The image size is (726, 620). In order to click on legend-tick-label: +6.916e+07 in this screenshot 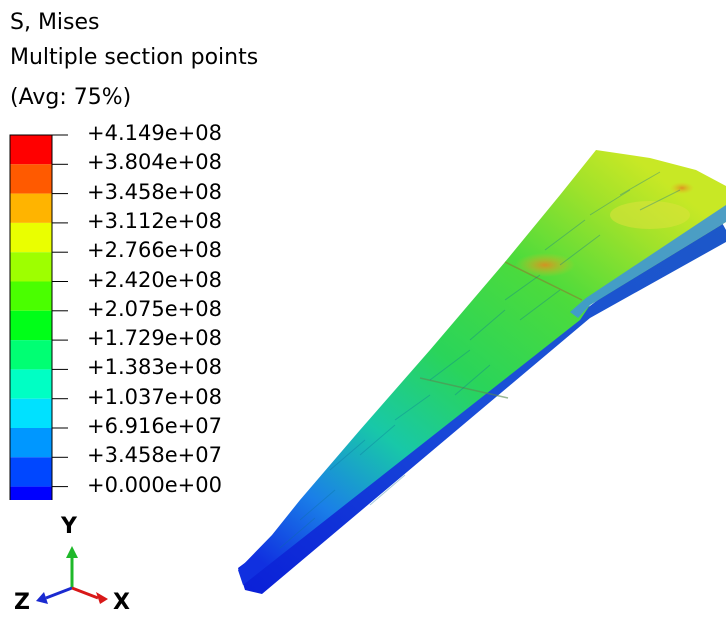, I will do `click(154, 426)`.